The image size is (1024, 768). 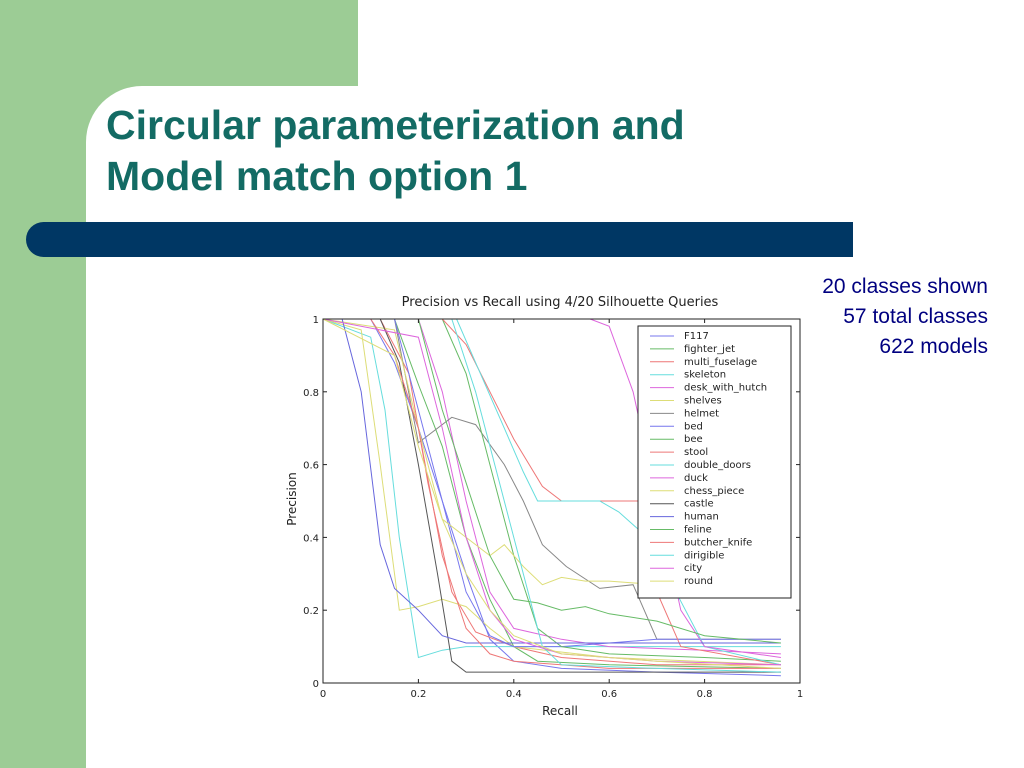 I want to click on y-tick-label: 0.6, so click(x=311, y=466).